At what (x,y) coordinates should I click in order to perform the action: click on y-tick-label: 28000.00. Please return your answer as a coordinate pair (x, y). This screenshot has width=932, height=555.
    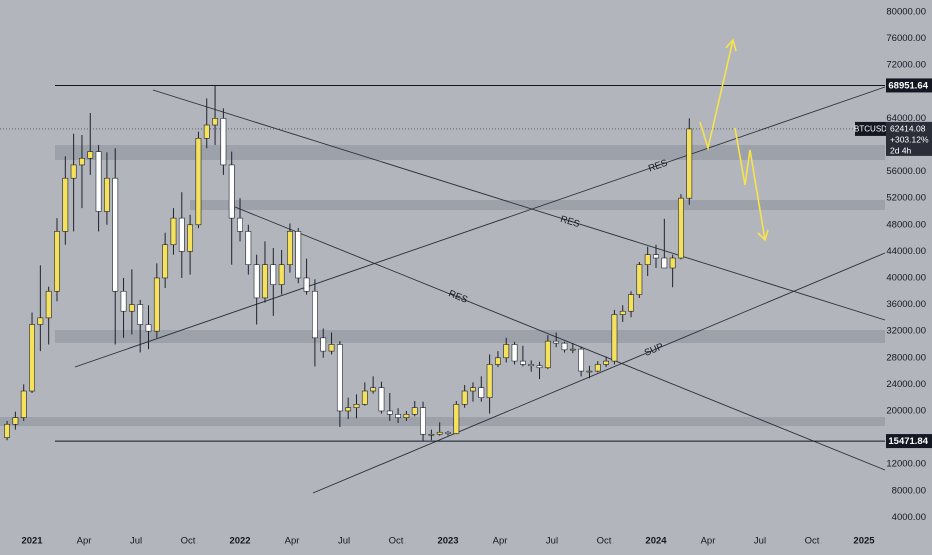
    Looking at the image, I should click on (906, 357).